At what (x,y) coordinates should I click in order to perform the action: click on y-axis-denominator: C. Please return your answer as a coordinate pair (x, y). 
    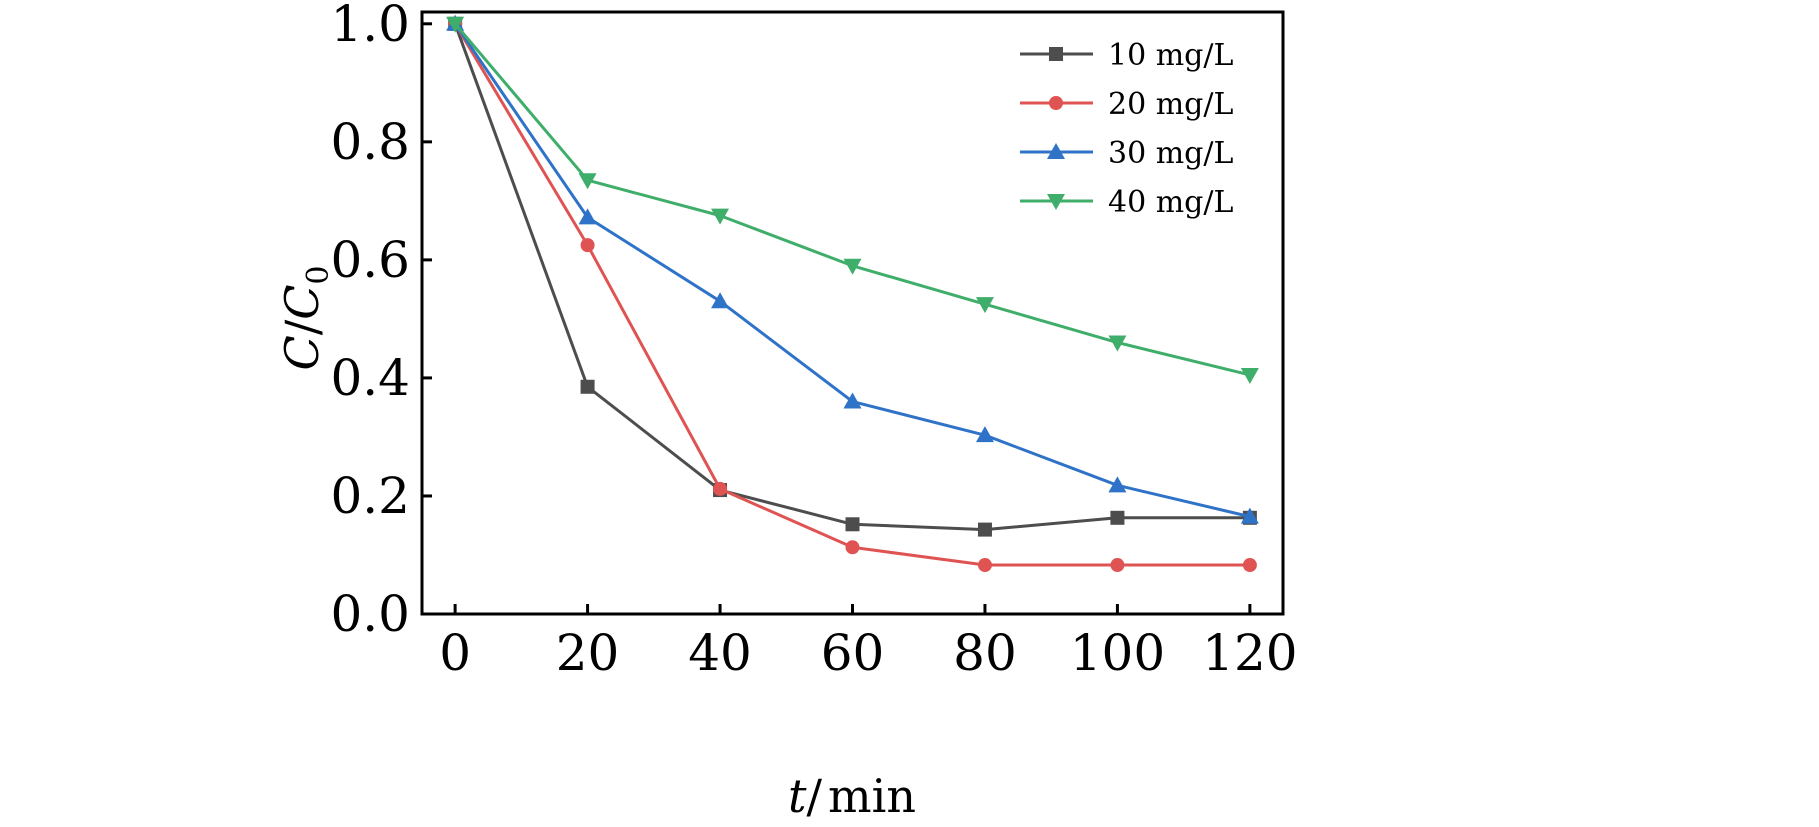
    Looking at the image, I should click on (302, 302).